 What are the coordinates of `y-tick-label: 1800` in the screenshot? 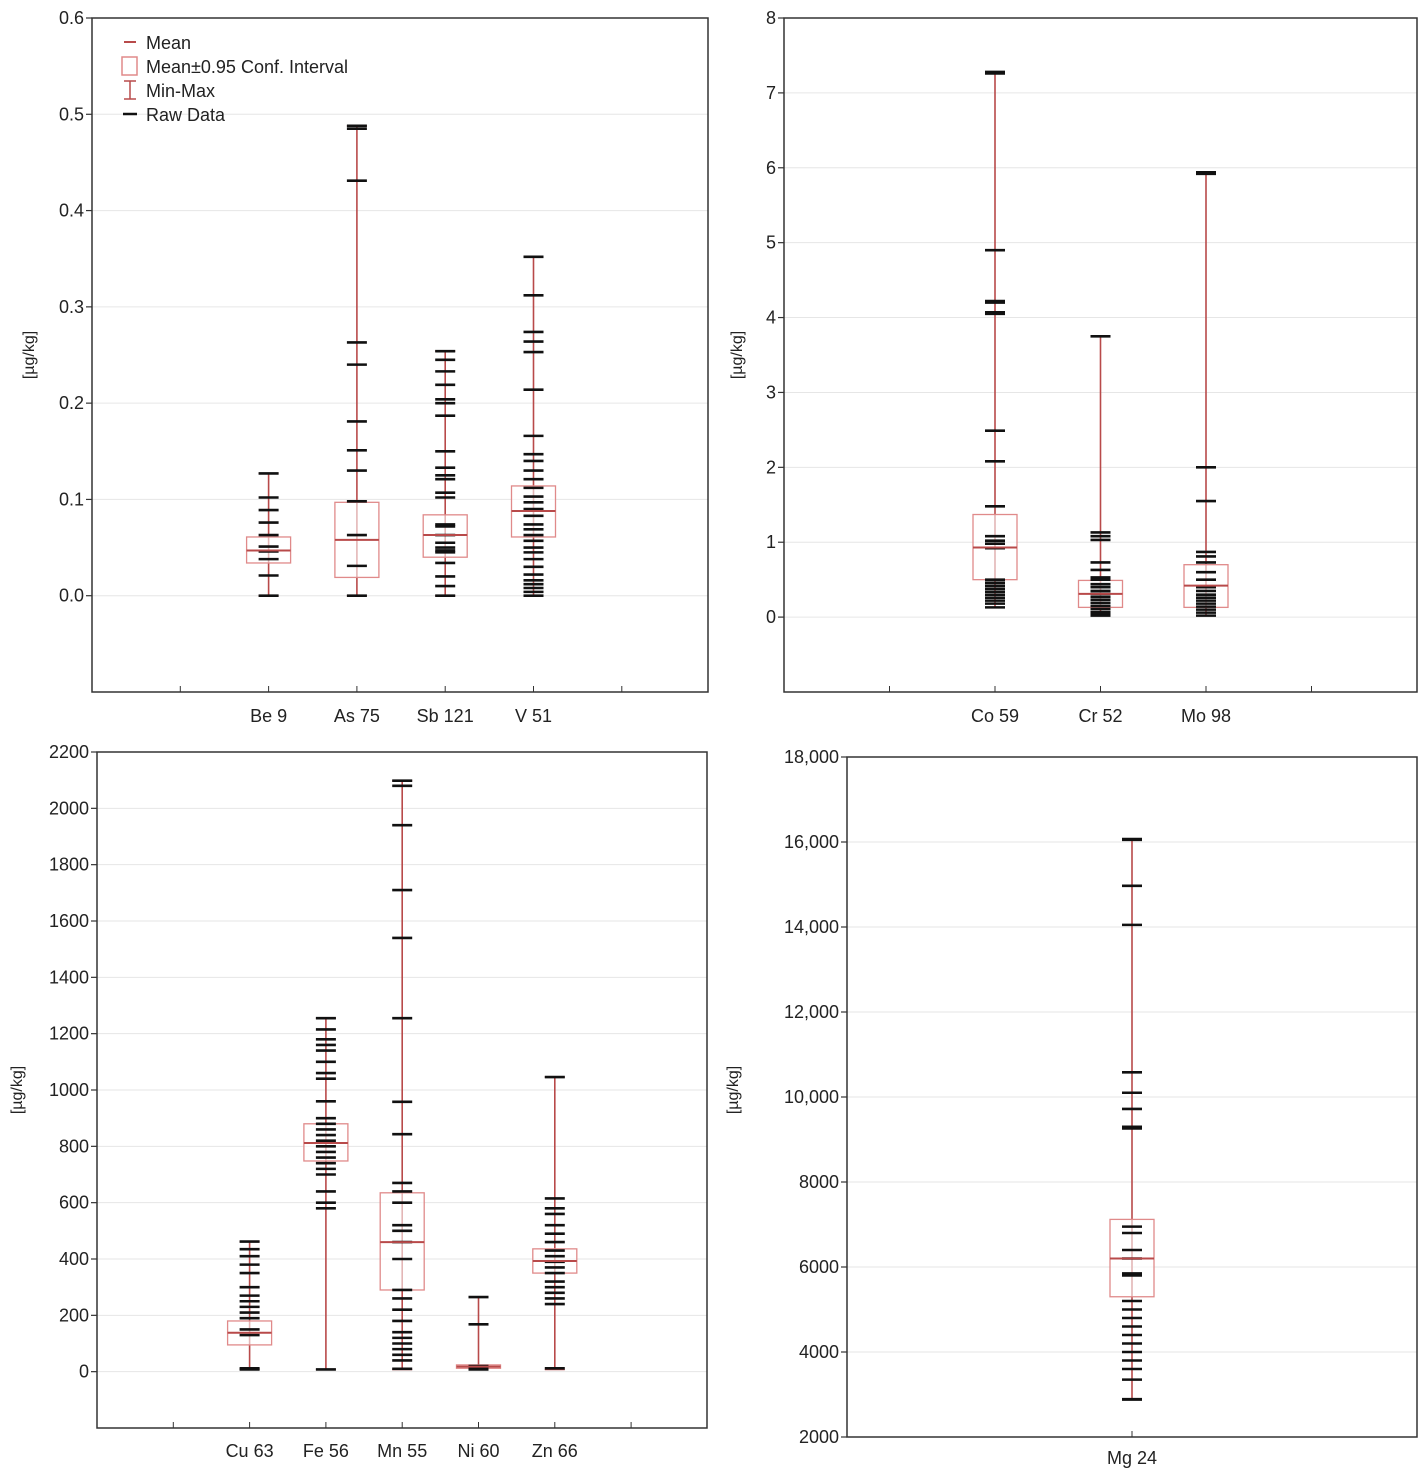 It's located at (69, 865).